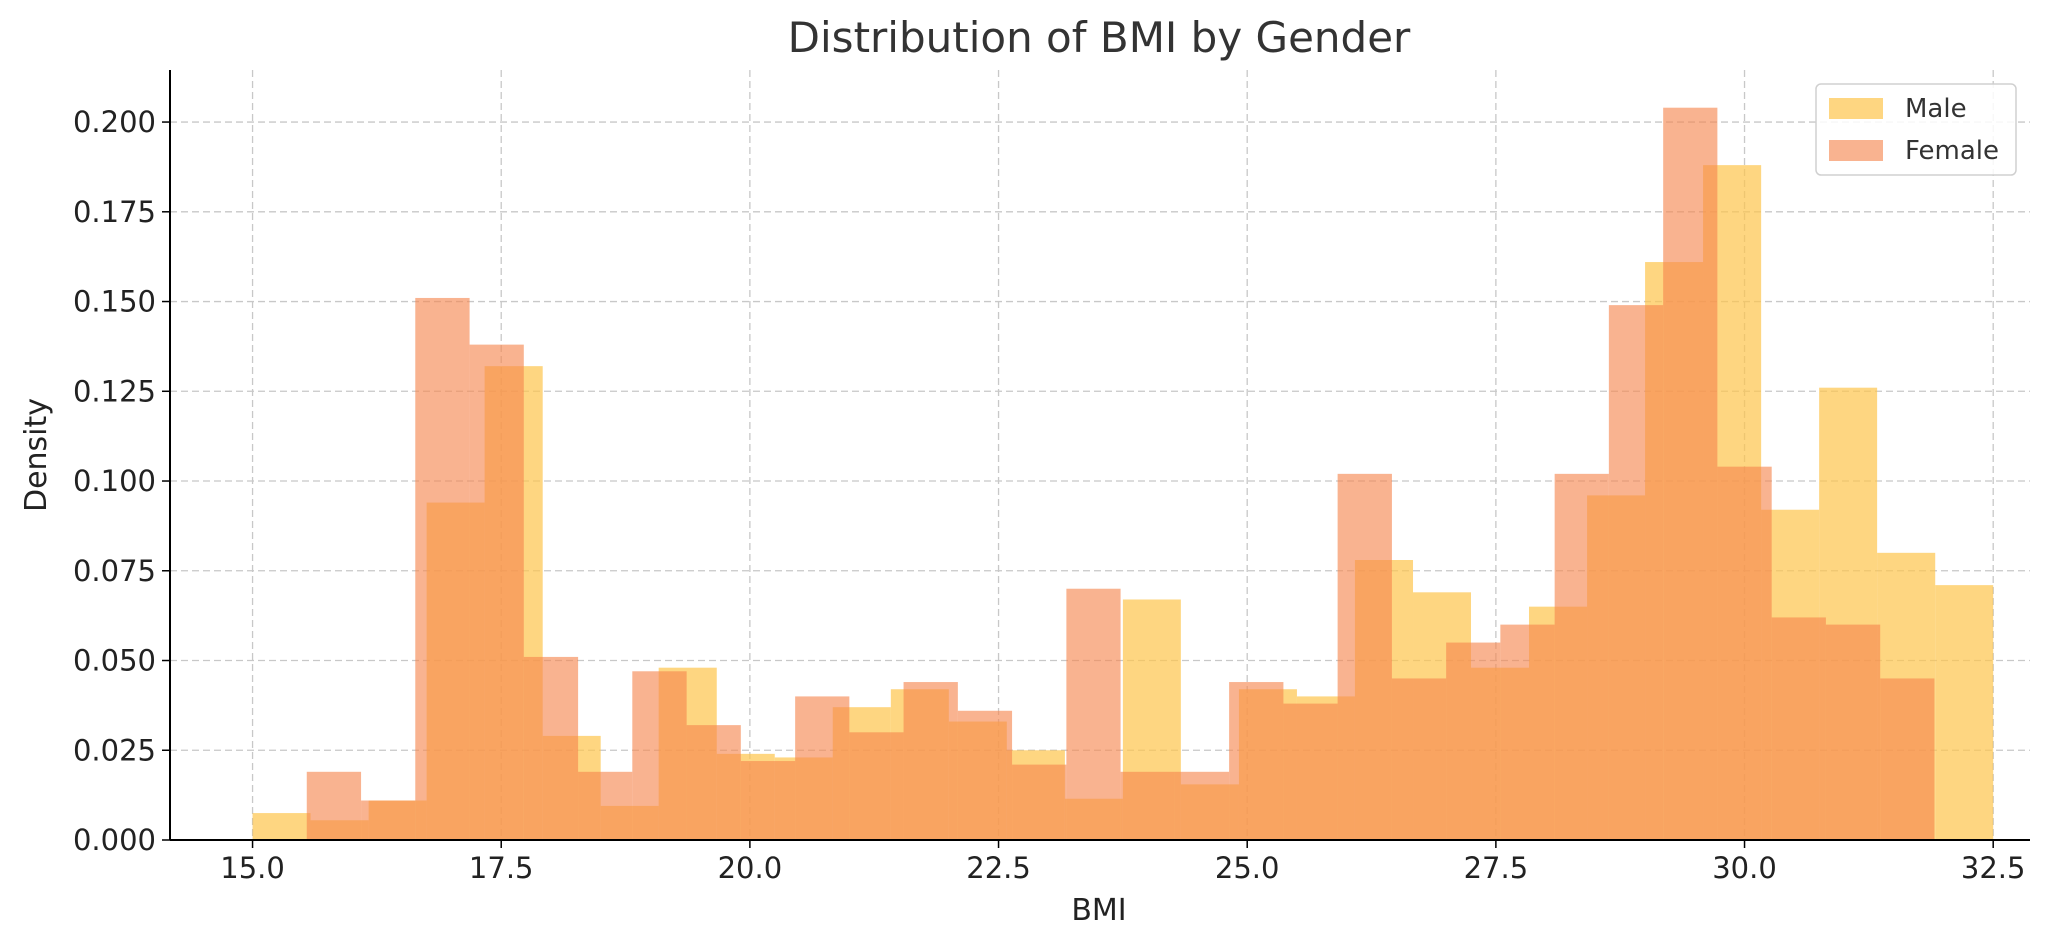 The image size is (2052, 947). I want to click on y-tick-label: 0.050, so click(114, 661).